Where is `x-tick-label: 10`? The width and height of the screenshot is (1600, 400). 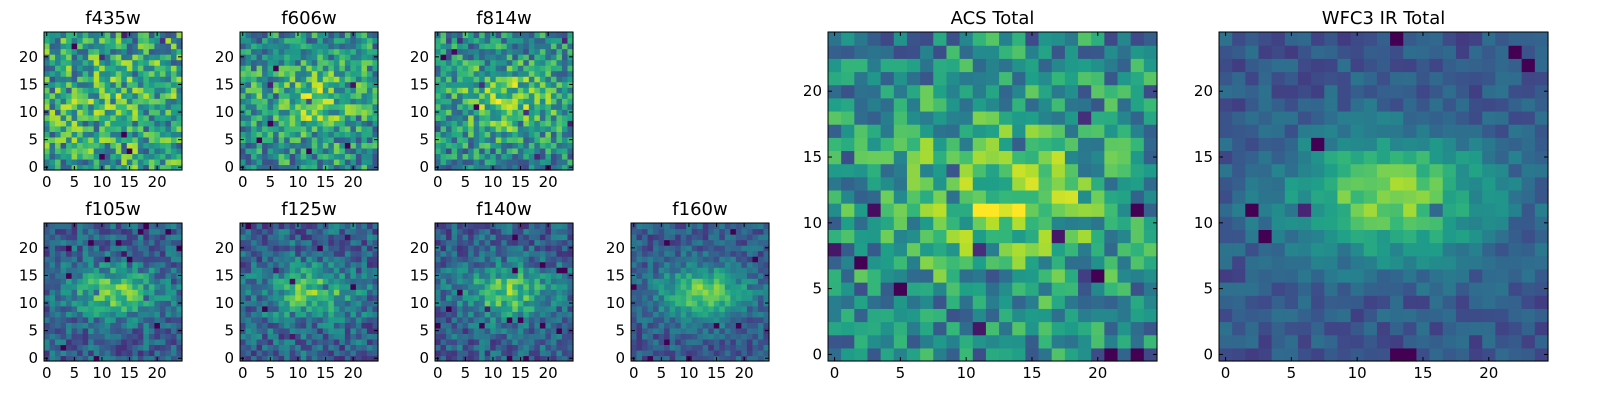
x-tick-label: 10 is located at coordinates (688, 373).